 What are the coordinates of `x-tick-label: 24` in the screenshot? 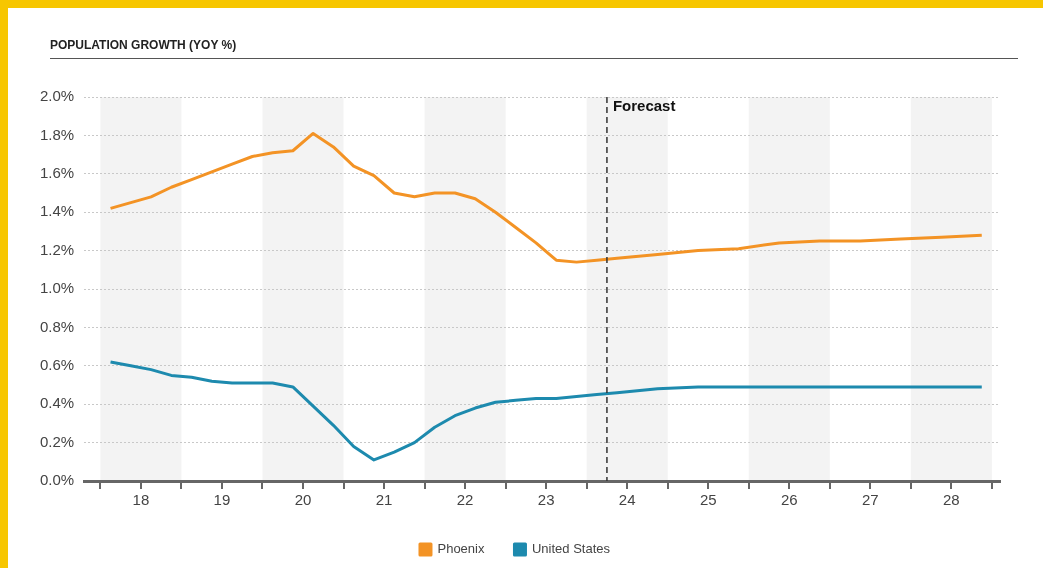 It's located at (627, 500).